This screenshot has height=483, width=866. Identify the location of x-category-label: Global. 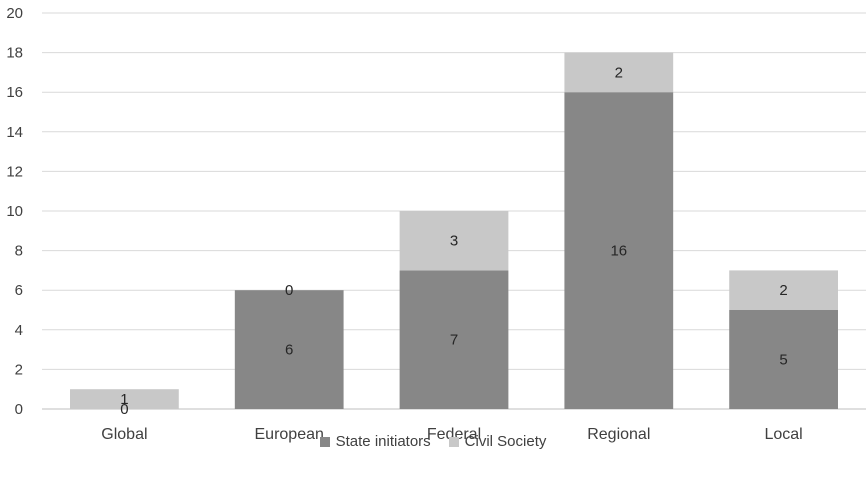
(124, 434).